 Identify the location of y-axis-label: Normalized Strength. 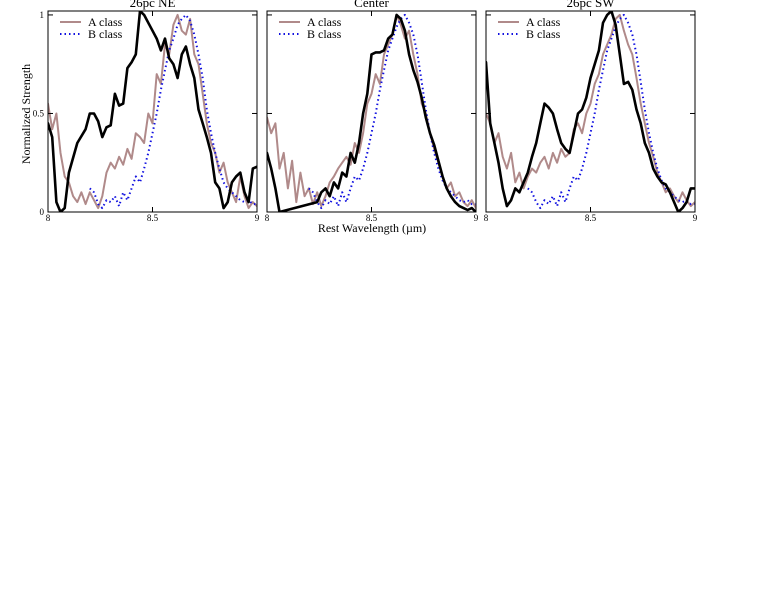
(26, 114).